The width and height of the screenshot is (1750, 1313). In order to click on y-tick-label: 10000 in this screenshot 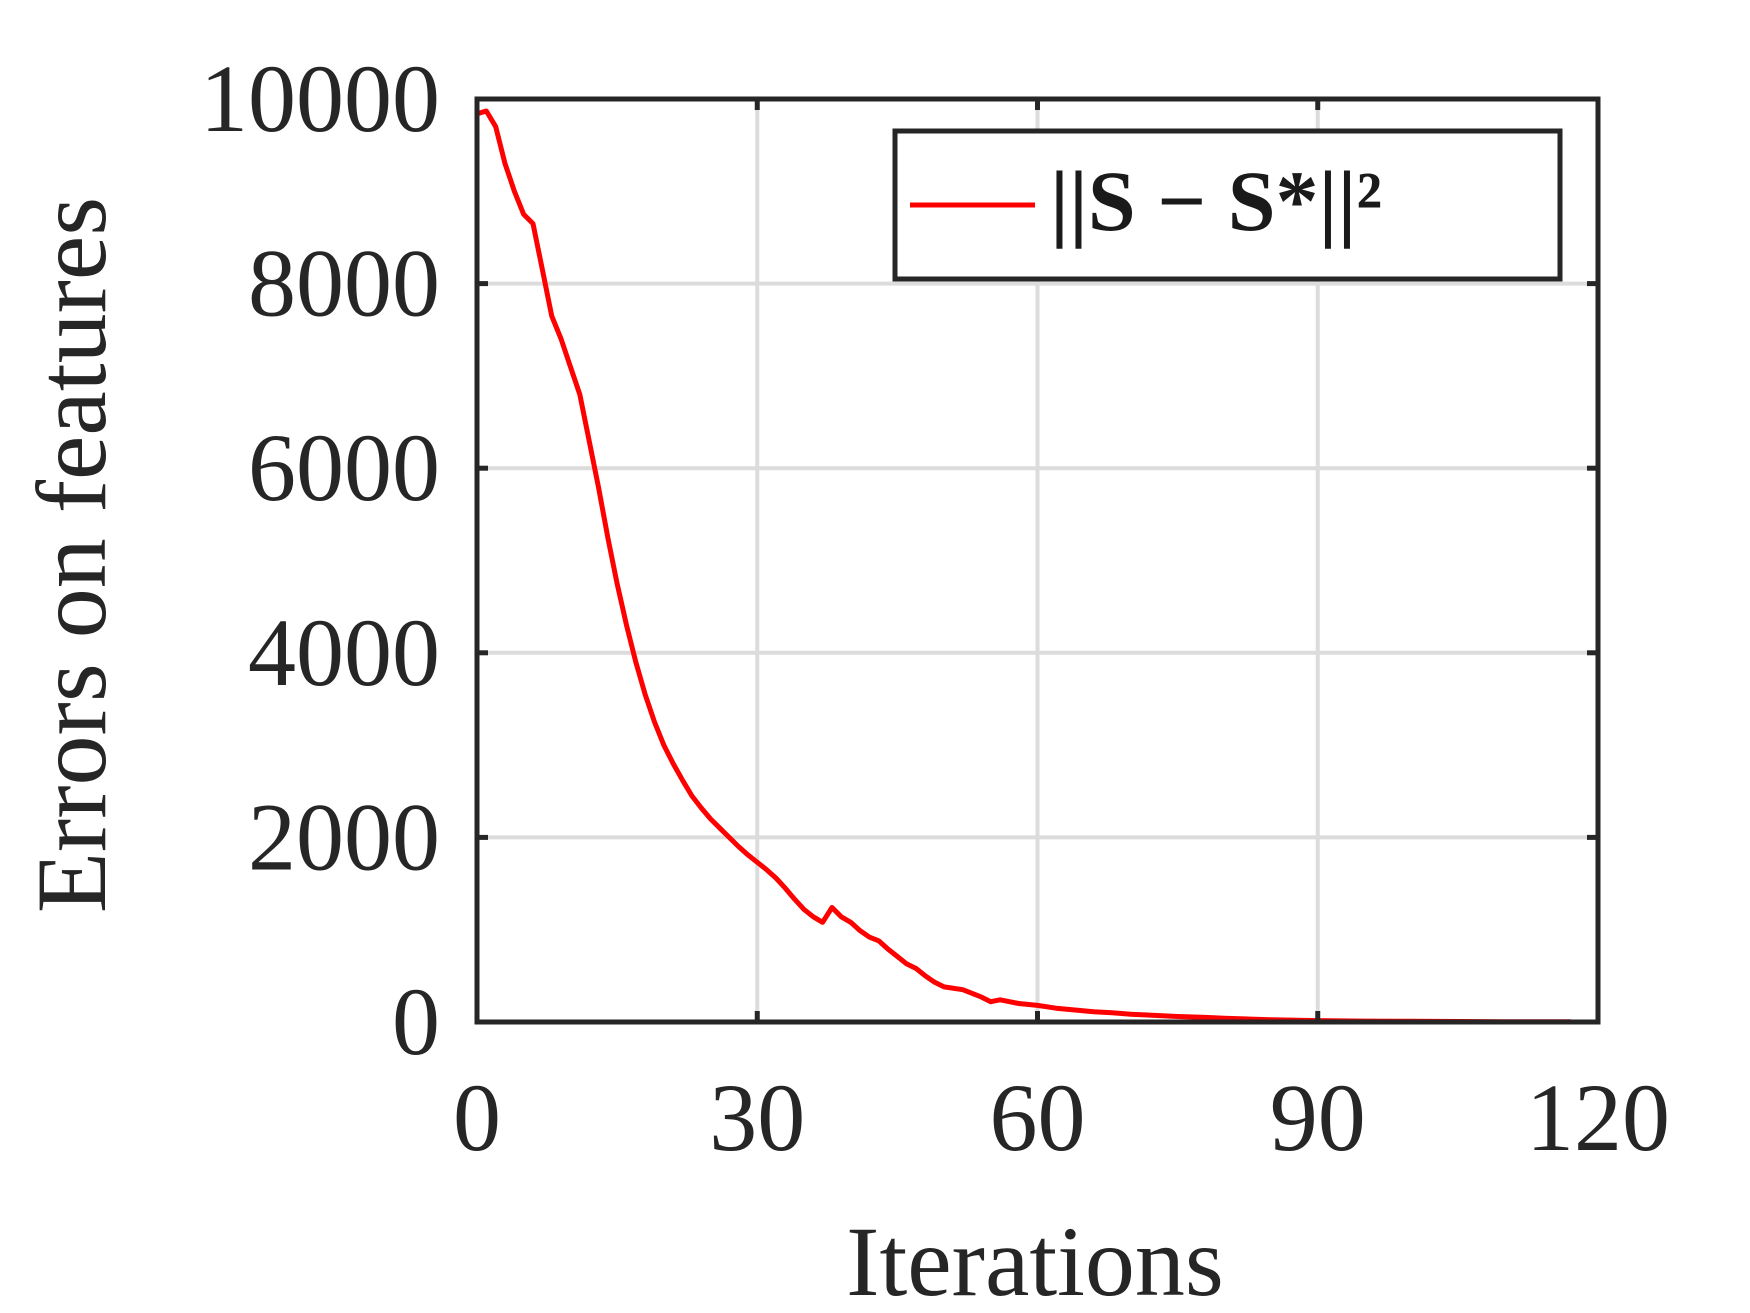, I will do `click(320, 98)`.